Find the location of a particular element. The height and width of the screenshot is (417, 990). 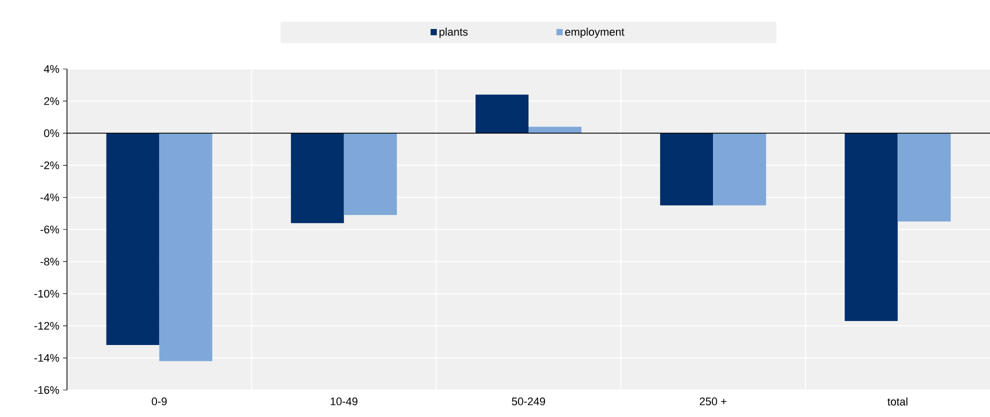

y-tick-label: -6% is located at coordinates (50, 230).